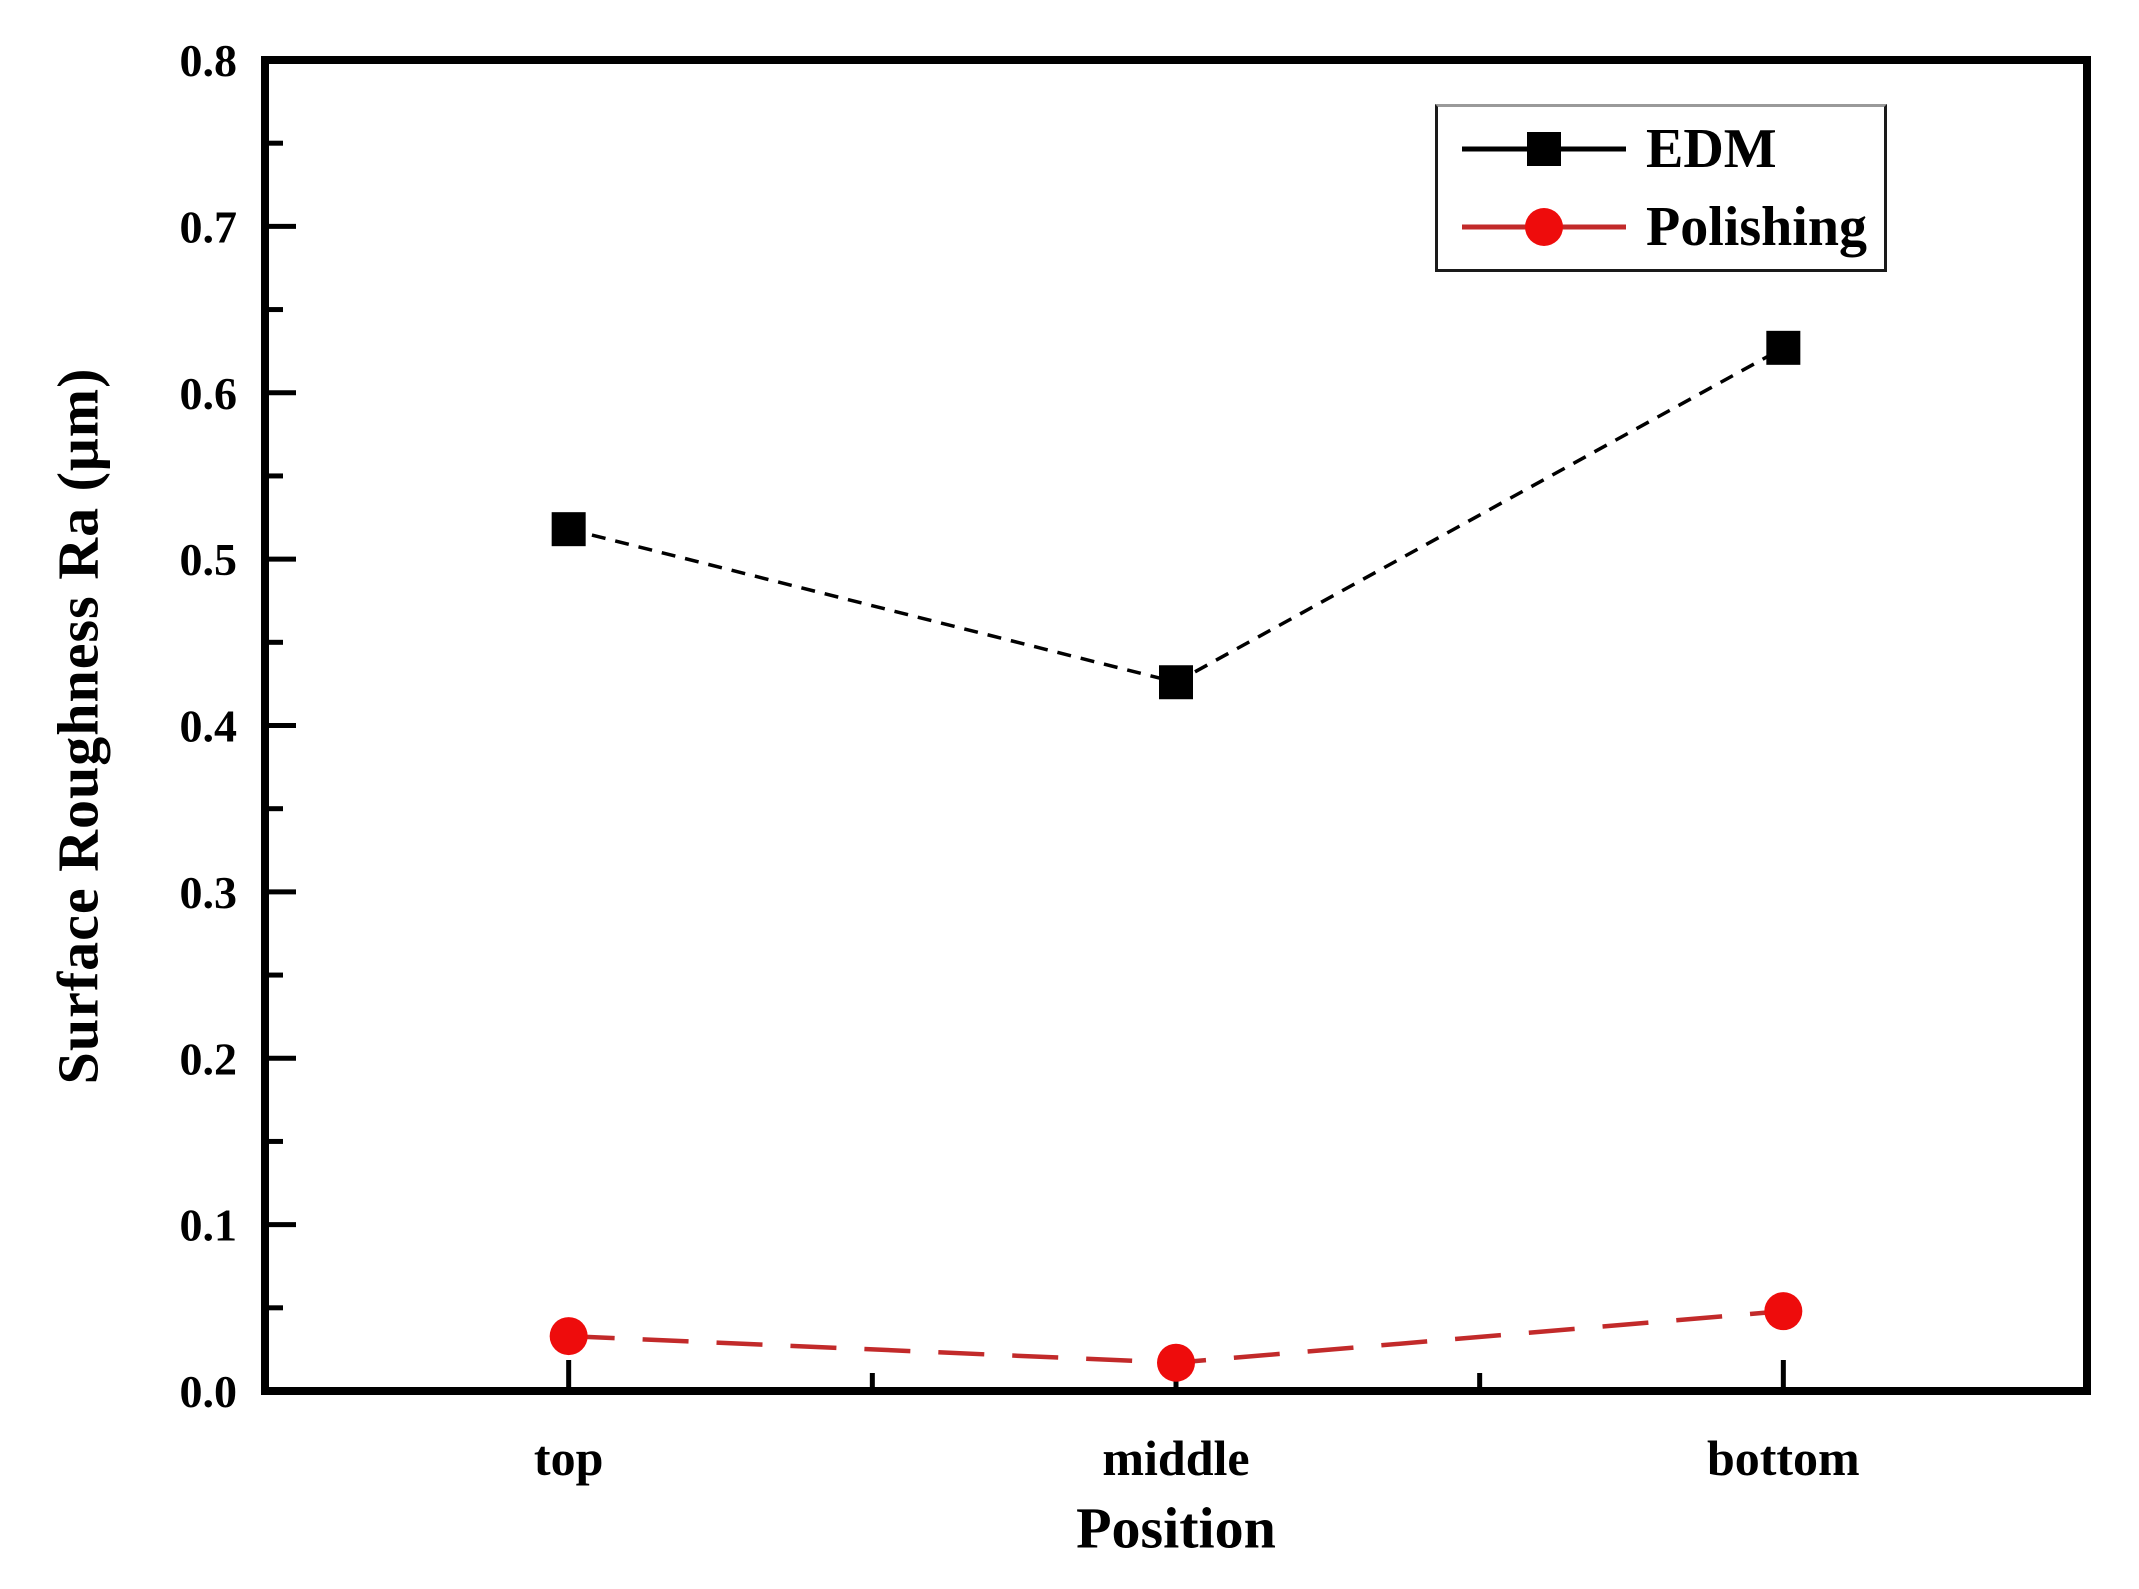  I want to click on y-axis-title: Surface Roughness Ra (μm), so click(78, 726).